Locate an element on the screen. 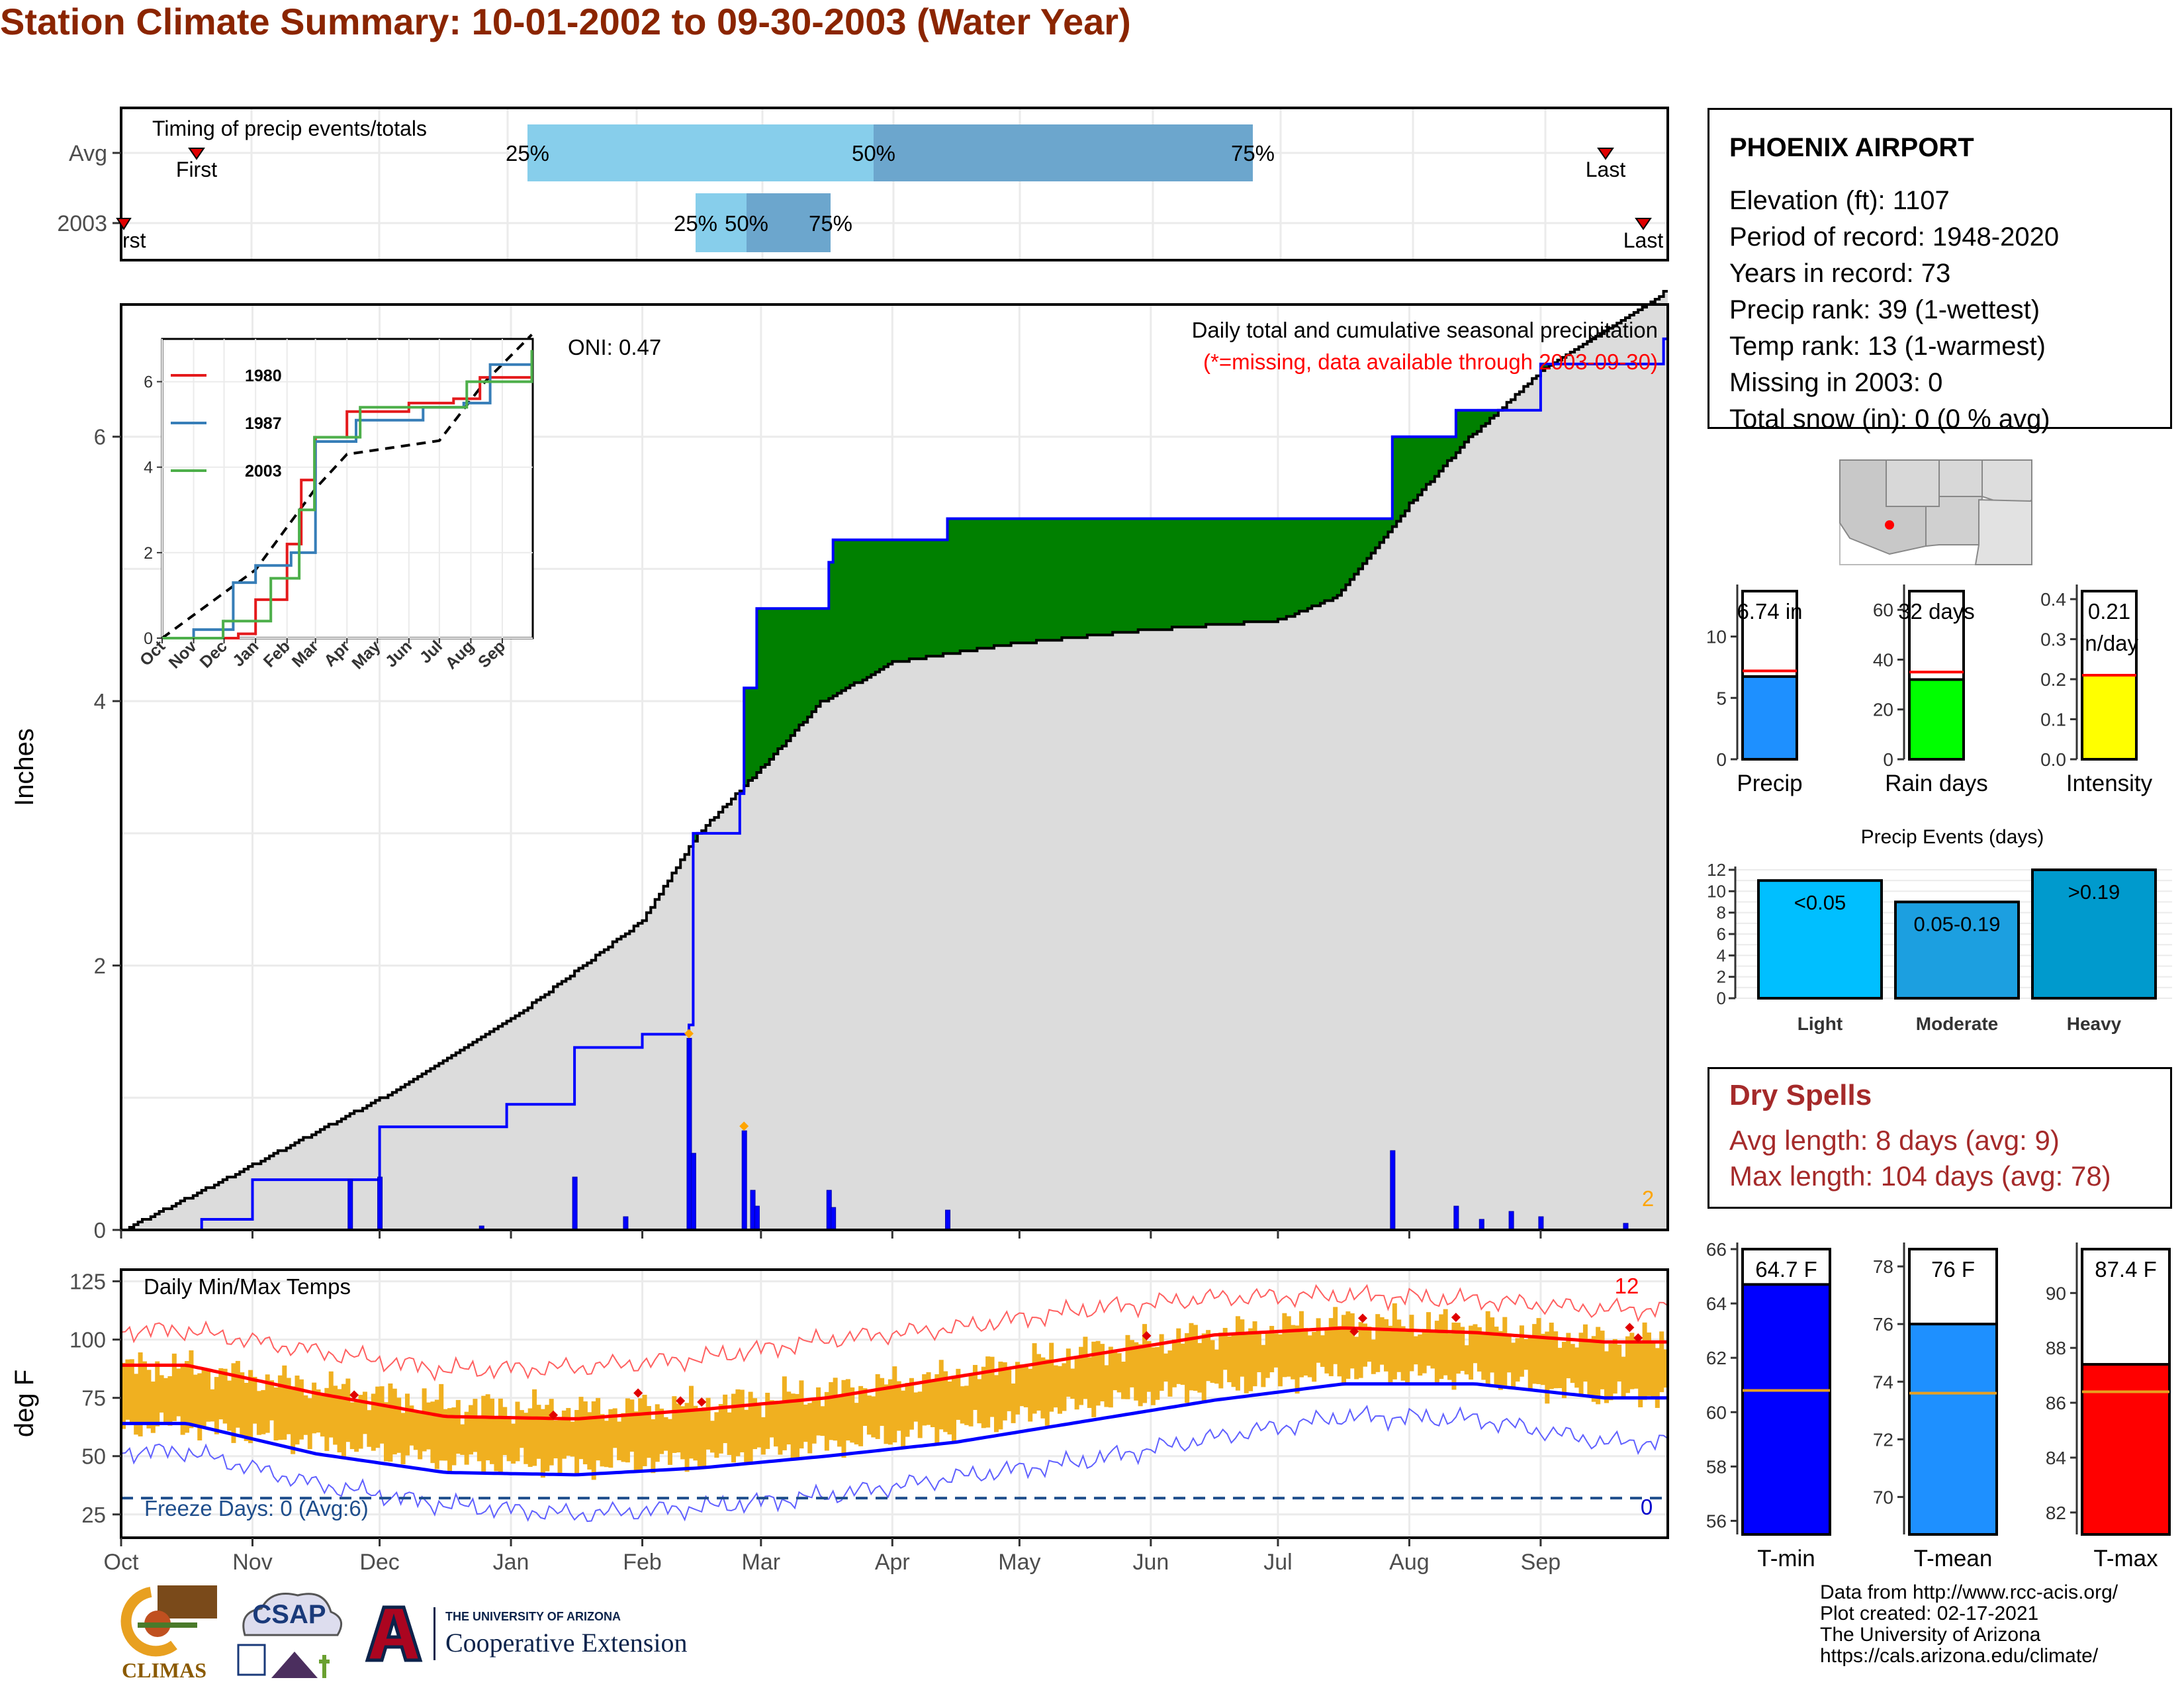 Image resolution: width=2184 pixels, height=1688 pixels. avg-last-label: Last is located at coordinates (1606, 169).